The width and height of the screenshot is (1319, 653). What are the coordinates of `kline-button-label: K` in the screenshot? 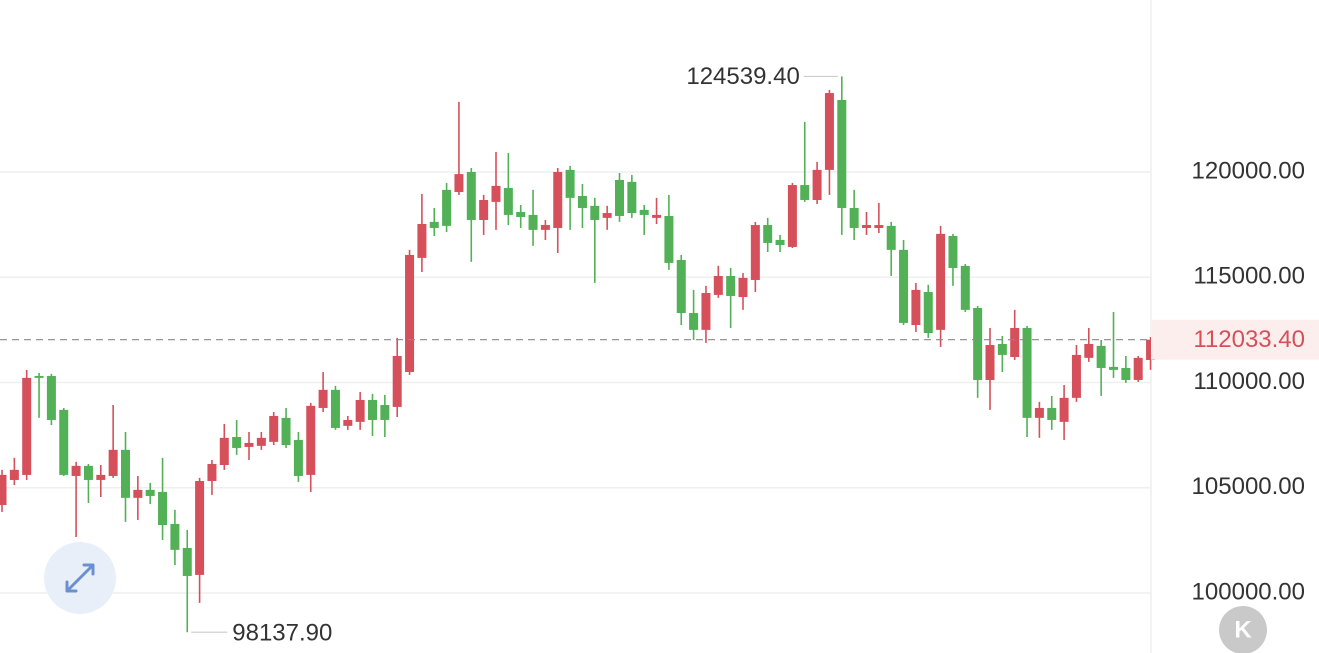 It's located at (1243, 629).